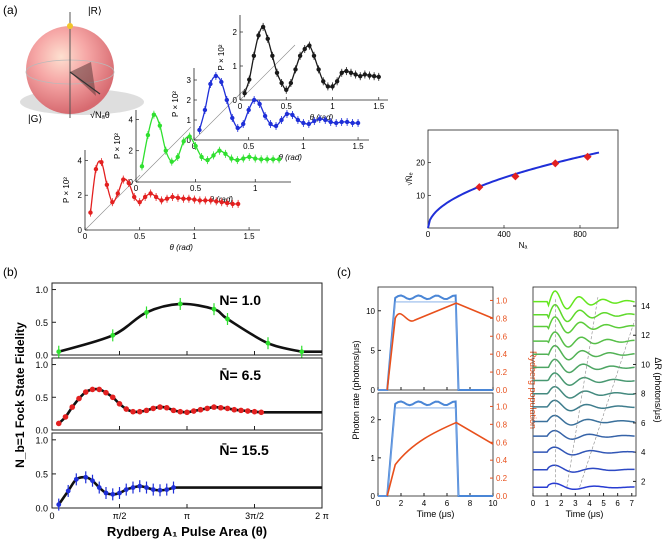  I want to click on y-tick-label-right: 0.2, so click(502, 372).